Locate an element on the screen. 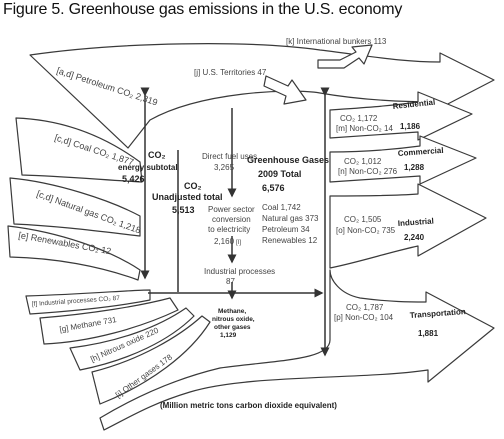 This screenshot has height=439, width=504. bunkers-arrow is located at coordinates (345, 56).